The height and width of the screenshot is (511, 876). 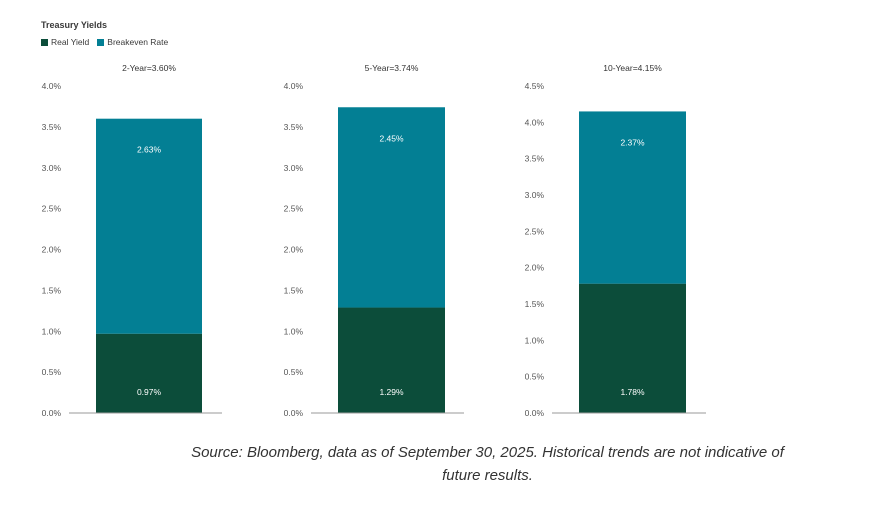 I want to click on y-tick-label-10-year: 1.0%, so click(x=535, y=340).